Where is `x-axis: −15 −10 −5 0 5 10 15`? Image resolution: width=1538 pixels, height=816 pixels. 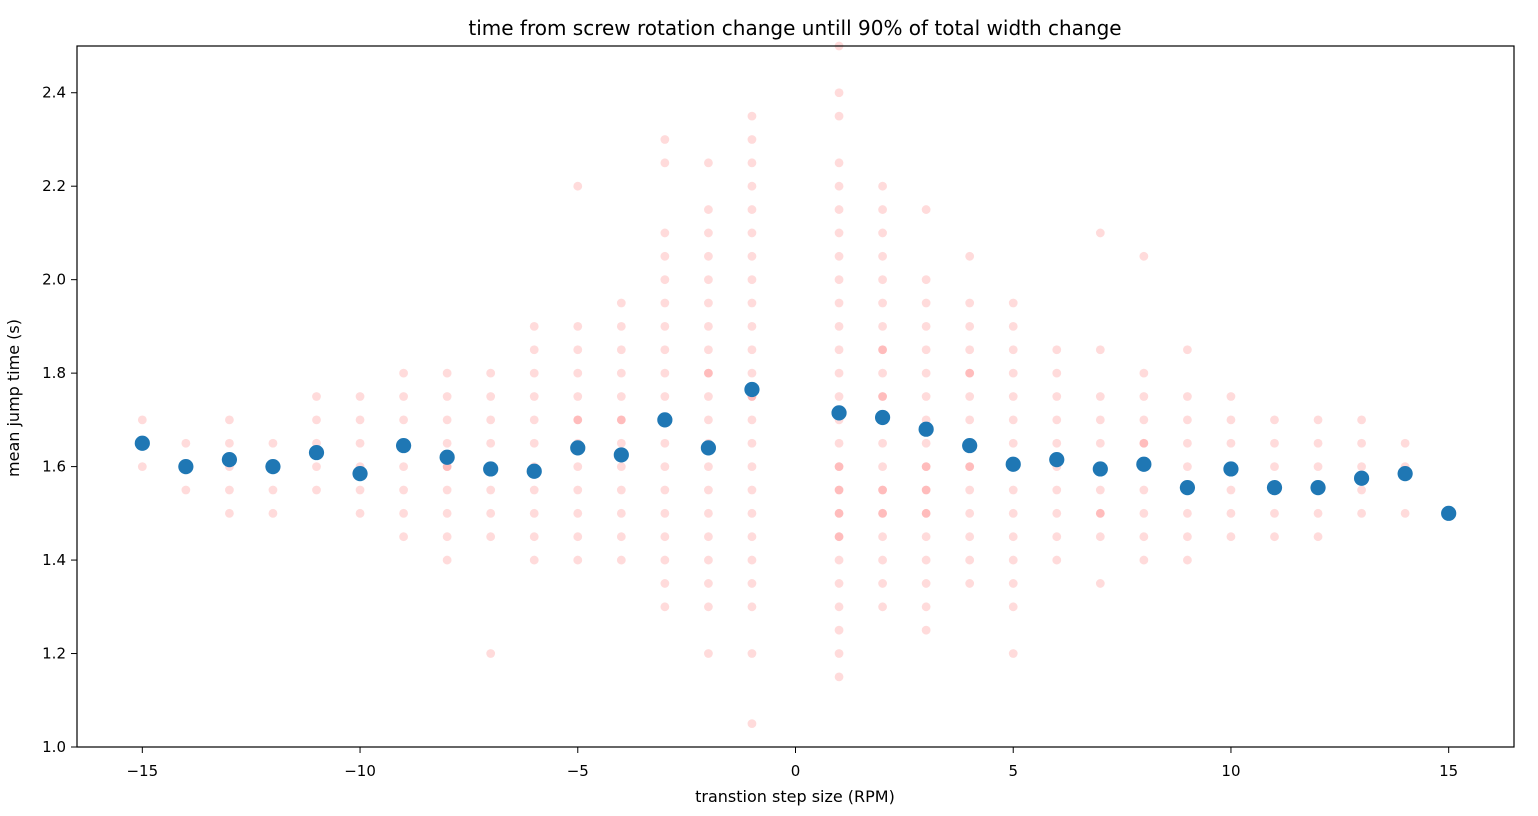
x-axis: −15 −10 −5 0 5 10 15 is located at coordinates (792, 763).